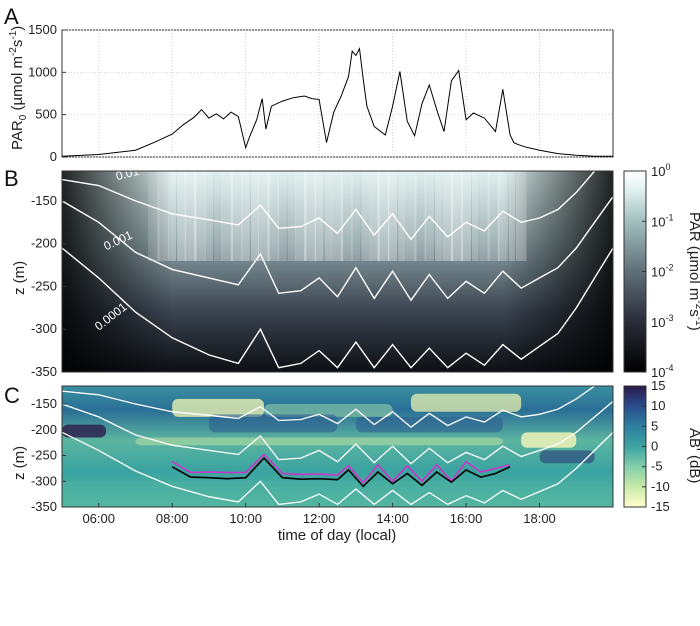 This screenshot has height=626, width=700. I want to click on panel-c-y-label: z (m), so click(19, 463).